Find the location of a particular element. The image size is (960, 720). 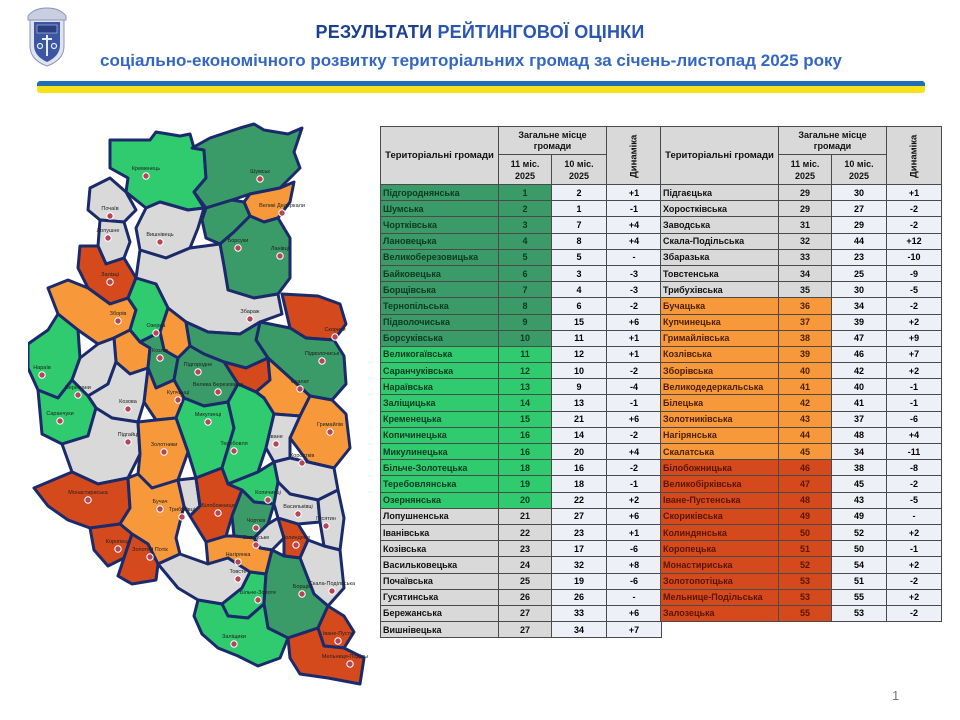

rank-10-months: 45 is located at coordinates (859, 484).